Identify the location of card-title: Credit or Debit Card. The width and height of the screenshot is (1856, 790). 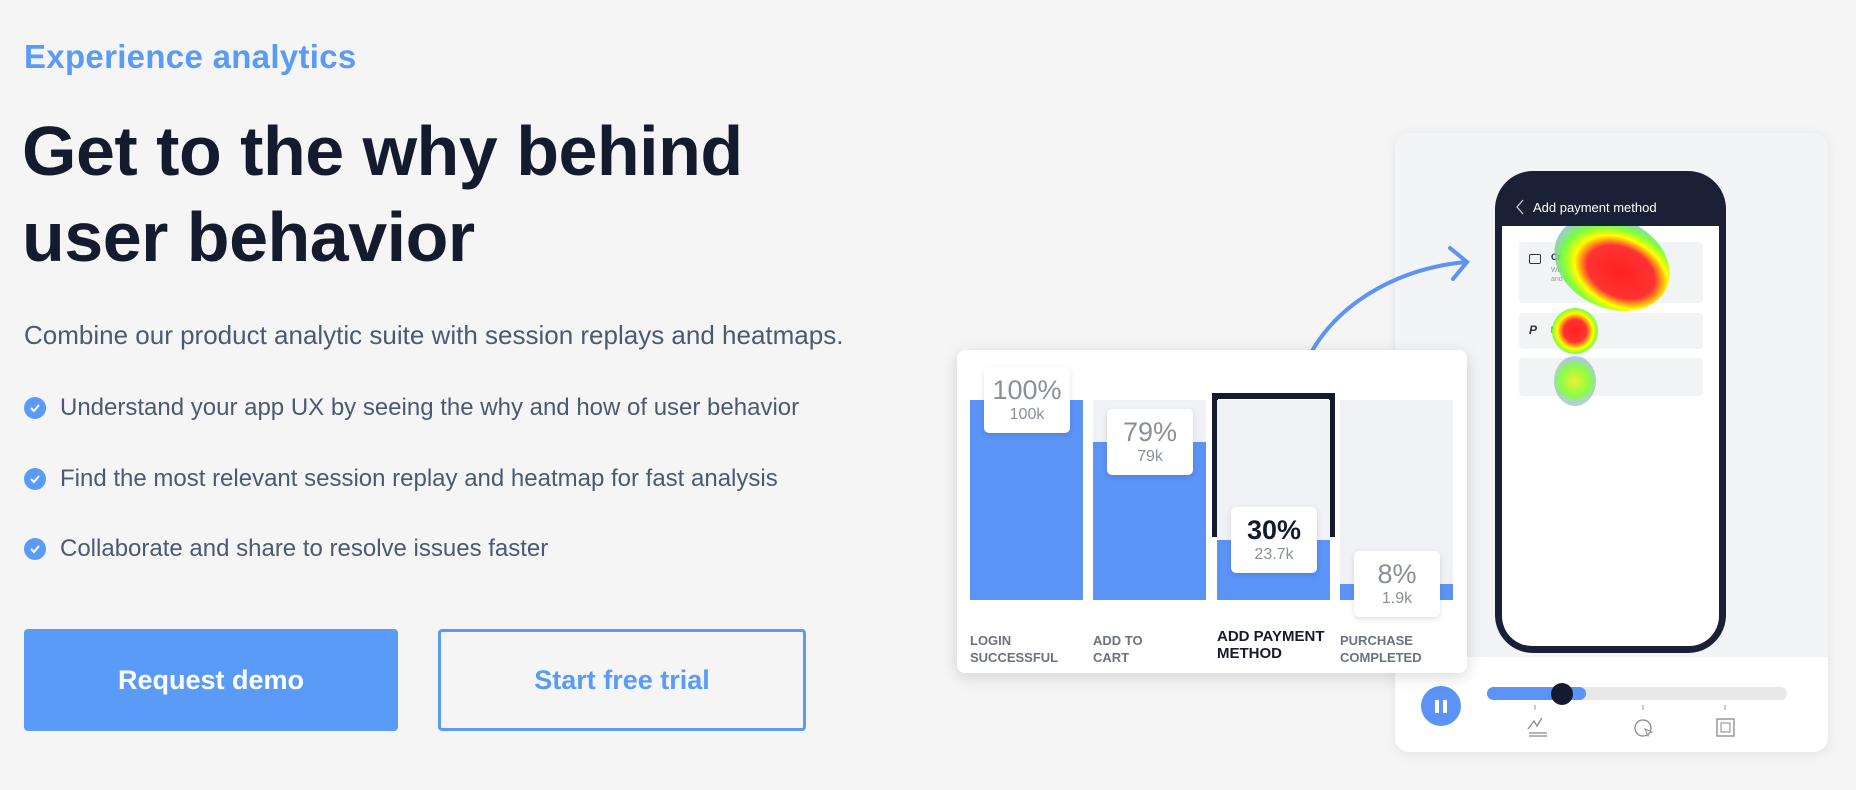
(1594, 257).